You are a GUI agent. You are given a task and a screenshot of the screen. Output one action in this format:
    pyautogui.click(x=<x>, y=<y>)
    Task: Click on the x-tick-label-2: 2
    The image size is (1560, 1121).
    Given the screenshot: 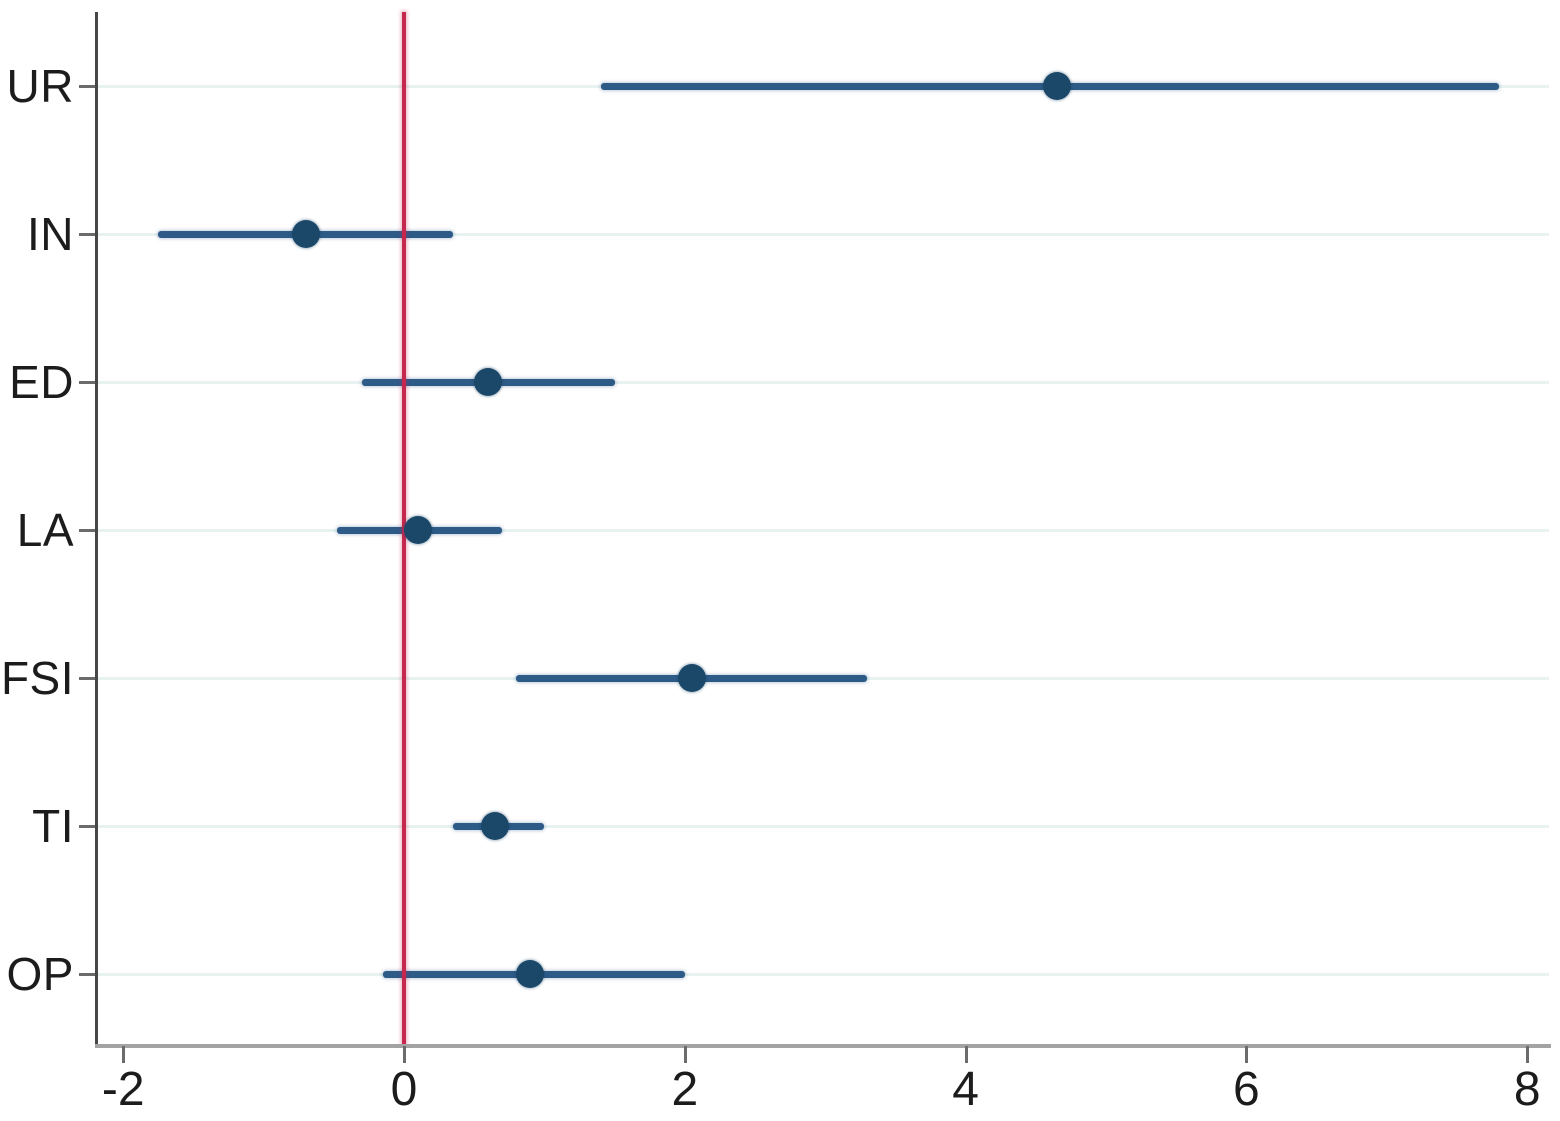 What is the action you would take?
    pyautogui.click(x=685, y=1089)
    